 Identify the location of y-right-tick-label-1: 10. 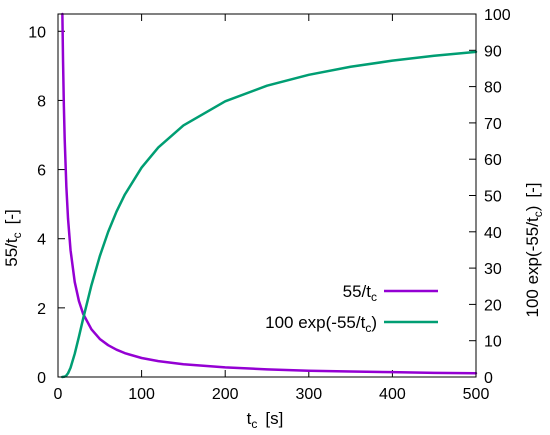
(493, 342).